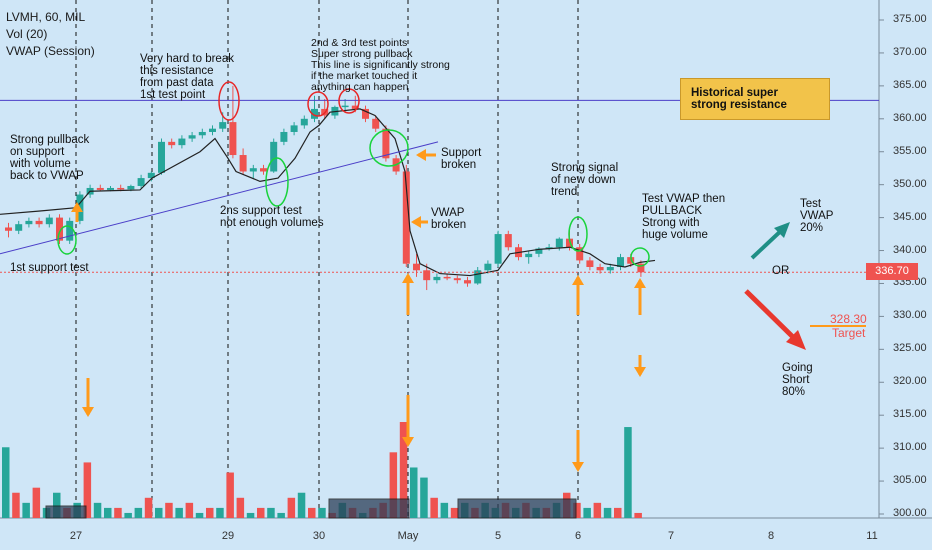 The image size is (932, 550). Describe the element at coordinates (416, 222) in the screenshot. I see `arrow-left-vwap-broken-head` at that location.